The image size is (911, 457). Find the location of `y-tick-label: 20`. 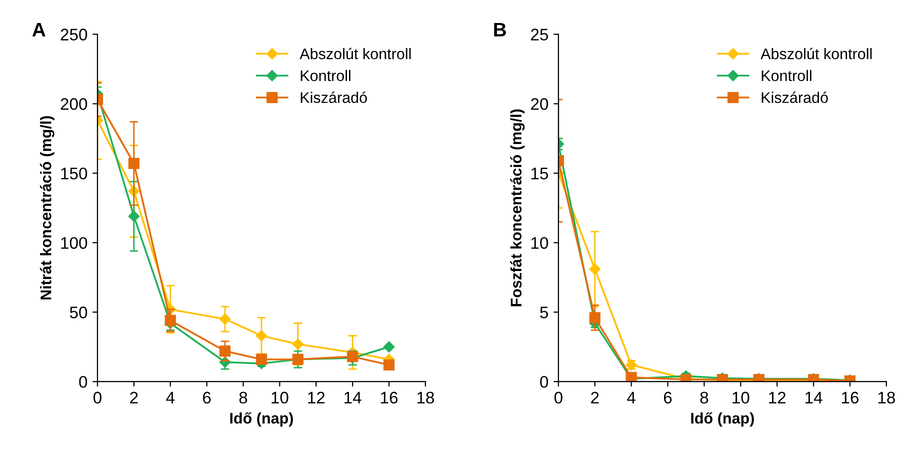

y-tick-label: 20 is located at coordinates (539, 104).